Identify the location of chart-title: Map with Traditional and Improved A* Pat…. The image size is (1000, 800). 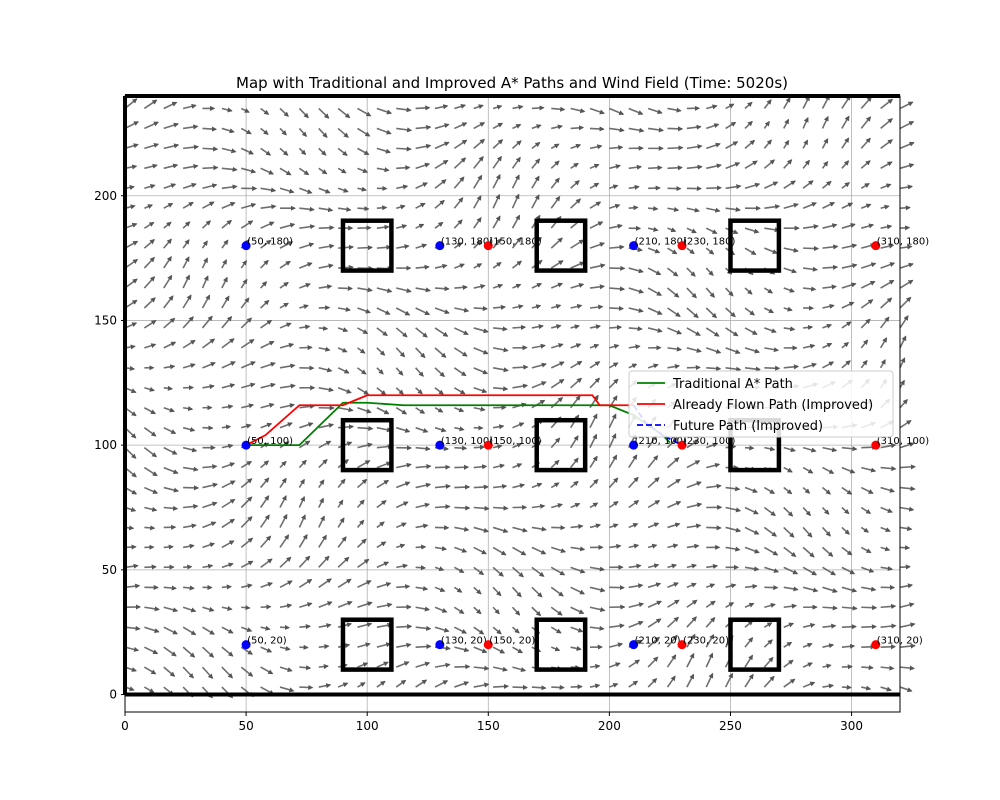
(512, 83).